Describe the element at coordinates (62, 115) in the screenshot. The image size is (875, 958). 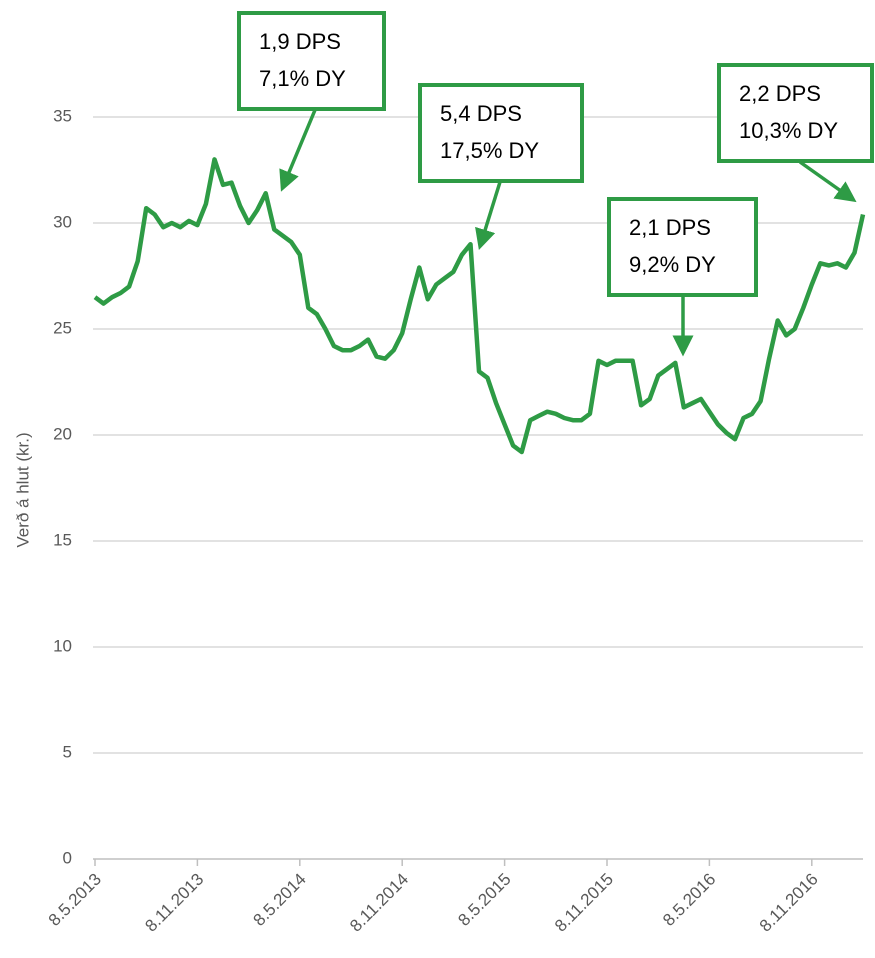
I see `y-tick-label: 35` at that location.